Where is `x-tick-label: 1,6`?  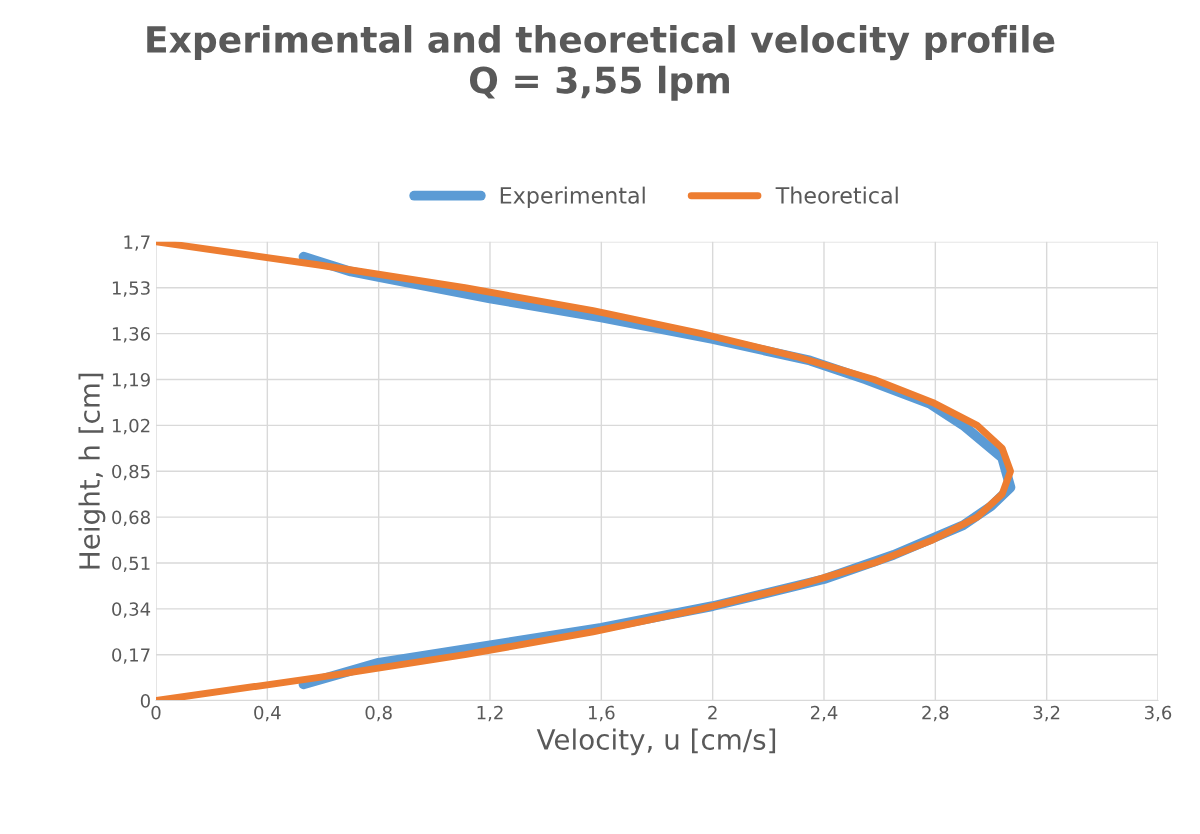 x-tick-label: 1,6 is located at coordinates (601, 713).